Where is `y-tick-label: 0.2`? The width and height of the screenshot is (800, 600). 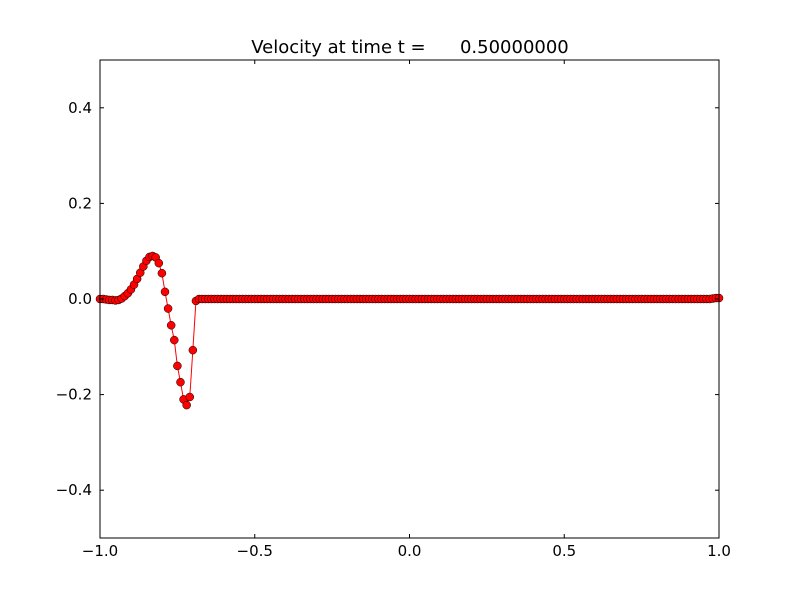 y-tick-label: 0.2 is located at coordinates (80, 203).